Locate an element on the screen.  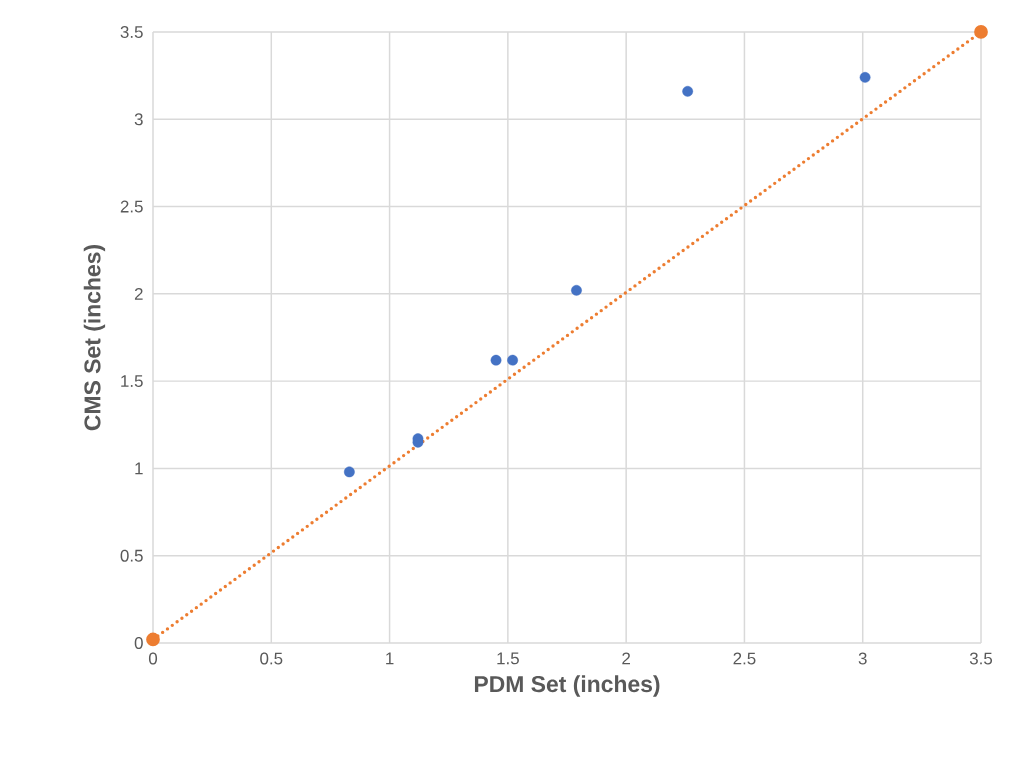
y-tick-label: 0.5 is located at coordinates (131, 555).